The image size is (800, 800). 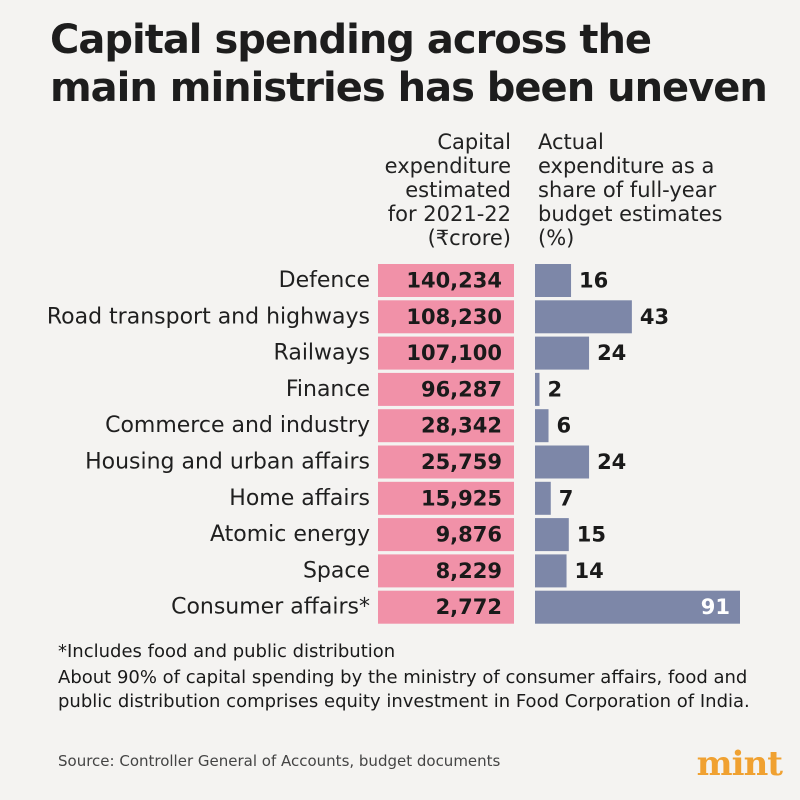 What do you see at coordinates (227, 462) in the screenshot?
I see `category-label: Housing and urban affairs` at bounding box center [227, 462].